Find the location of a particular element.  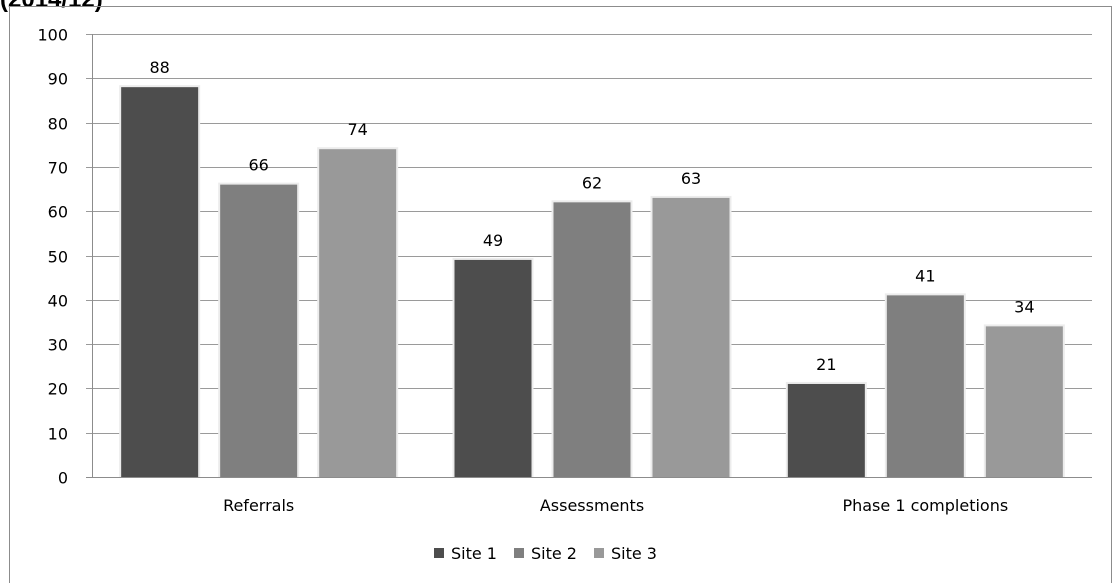

data-label: 66 is located at coordinates (258, 165).